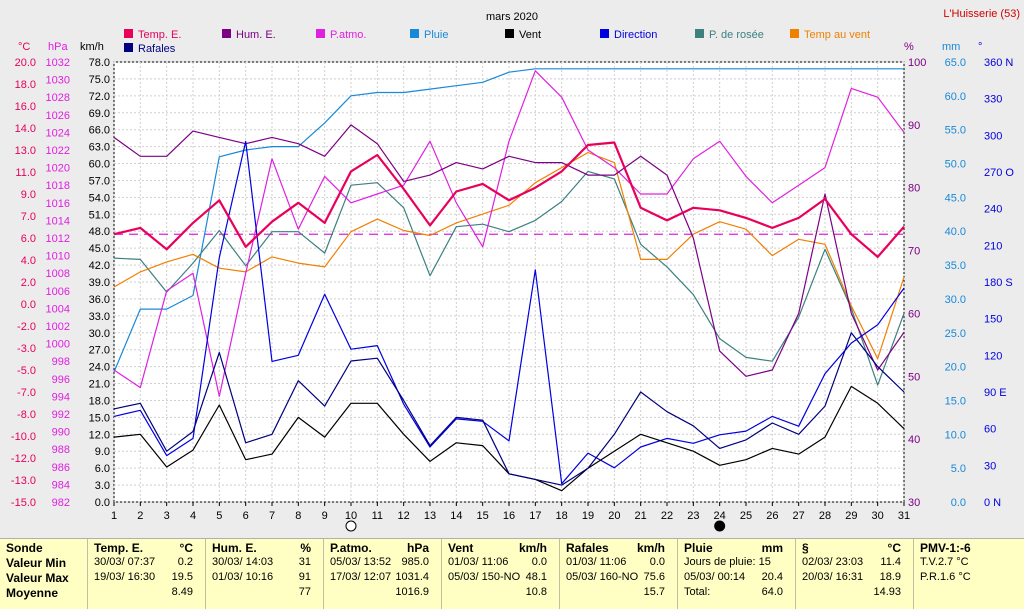 The width and height of the screenshot is (1024, 609). I want to click on rain-tick-label: 0.0, so click(958, 503).